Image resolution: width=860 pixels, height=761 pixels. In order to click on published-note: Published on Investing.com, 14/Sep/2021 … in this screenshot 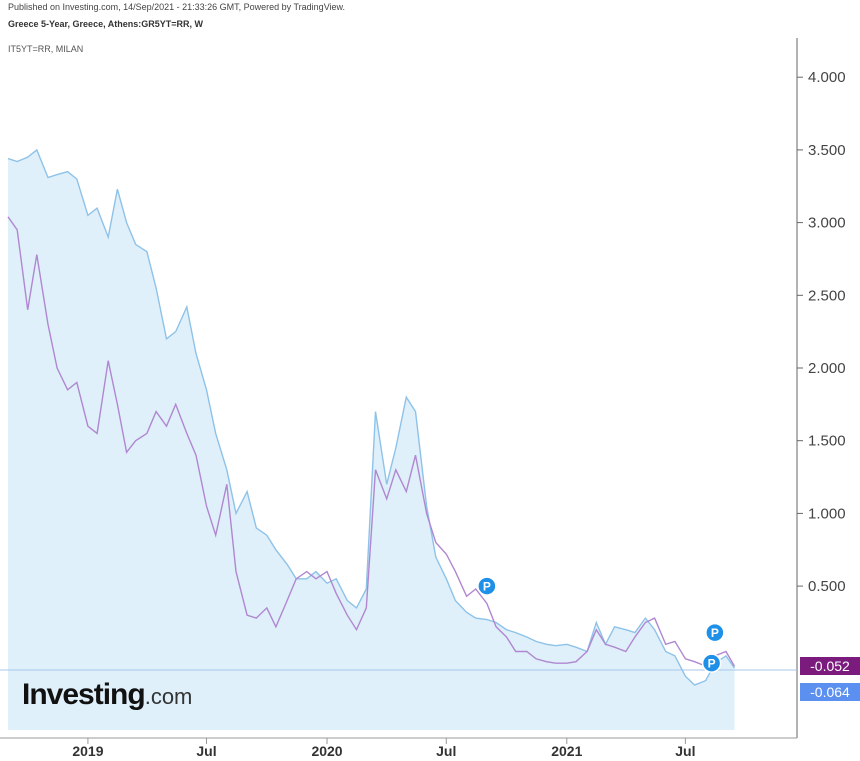, I will do `click(177, 7)`.